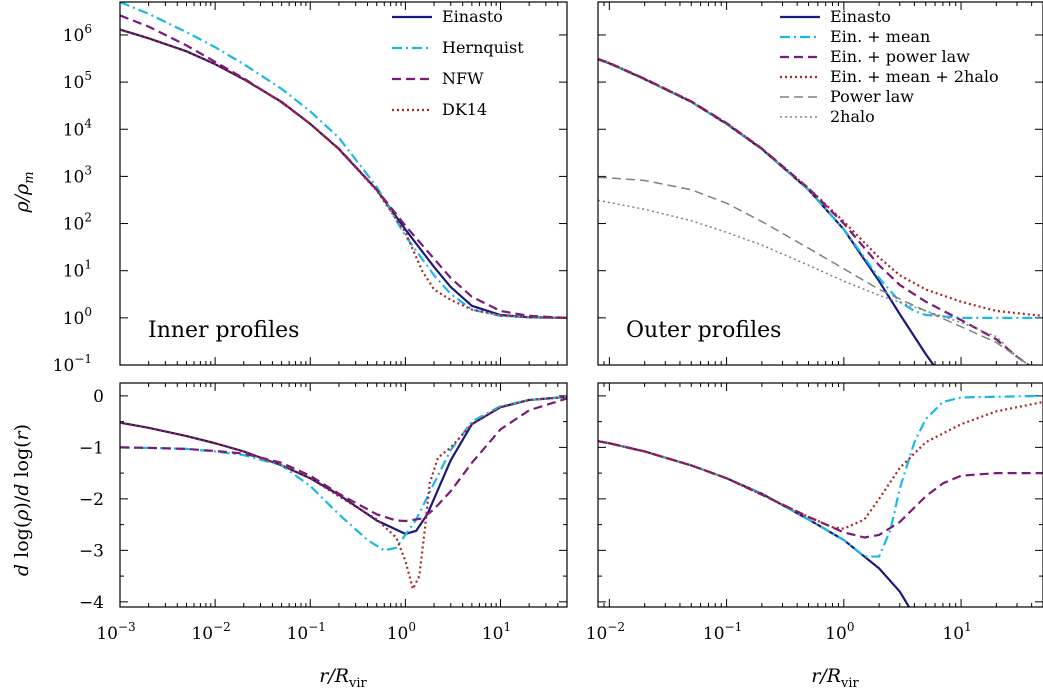  I want to click on legend-label: NFW, so click(463, 78).